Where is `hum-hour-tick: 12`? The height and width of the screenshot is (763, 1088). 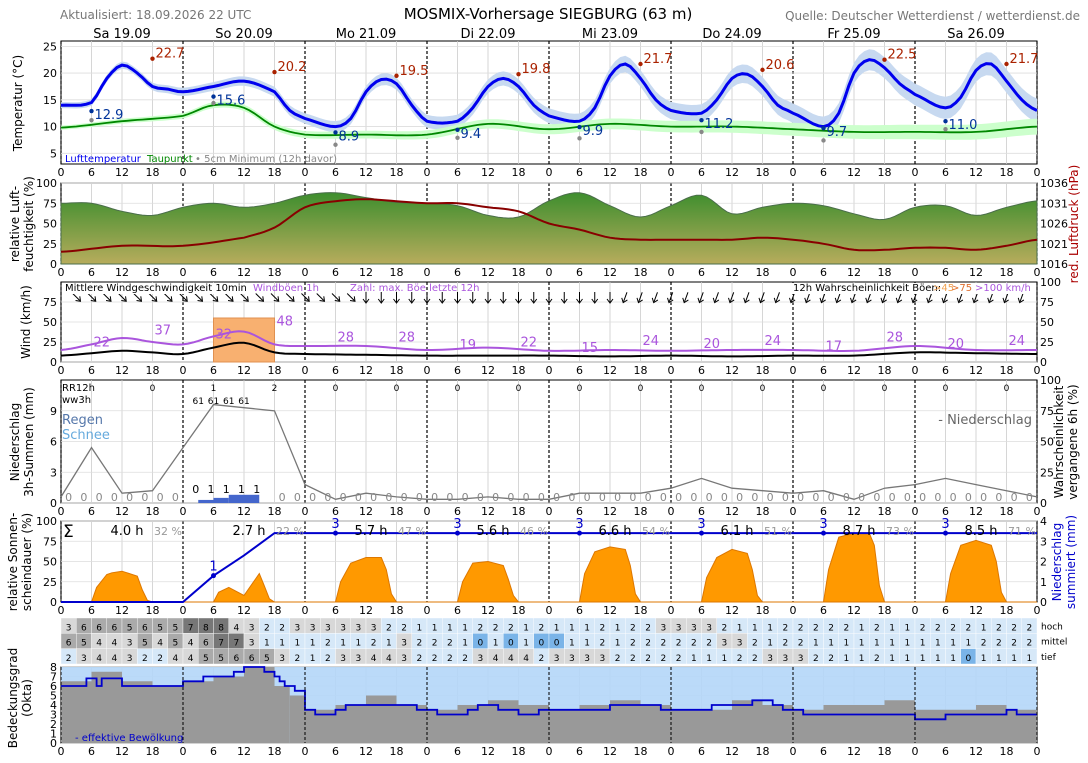
hum-hour-tick: 12 is located at coordinates (610, 272).